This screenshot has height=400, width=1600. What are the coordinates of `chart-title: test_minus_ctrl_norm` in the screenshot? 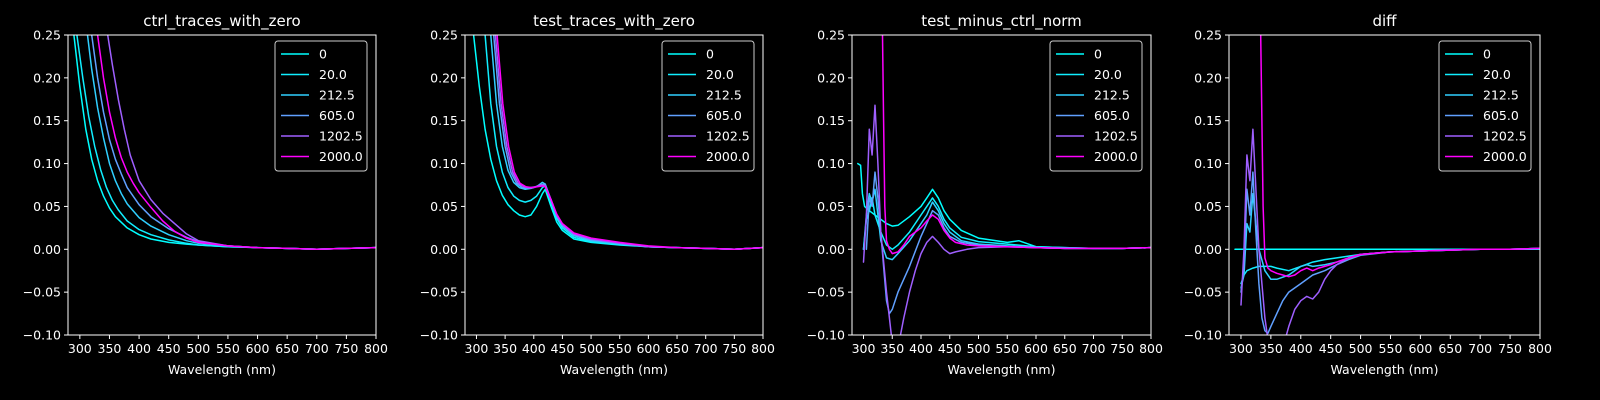 It's located at (1001, 21).